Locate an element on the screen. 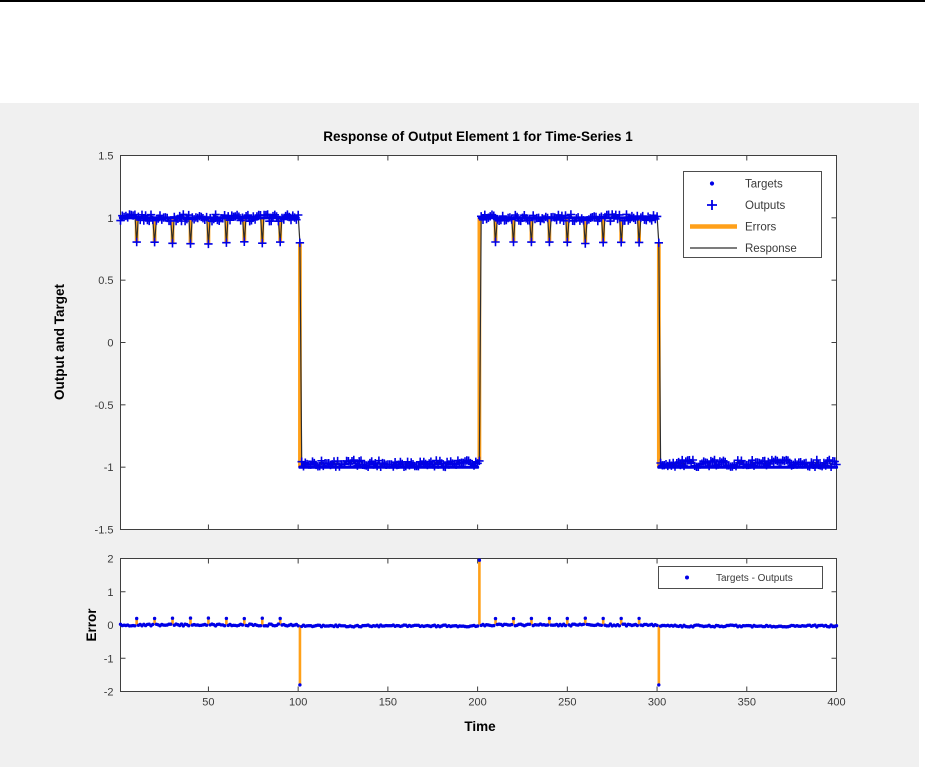 The height and width of the screenshot is (767, 925). x-tick-label: 150 is located at coordinates (388, 703).